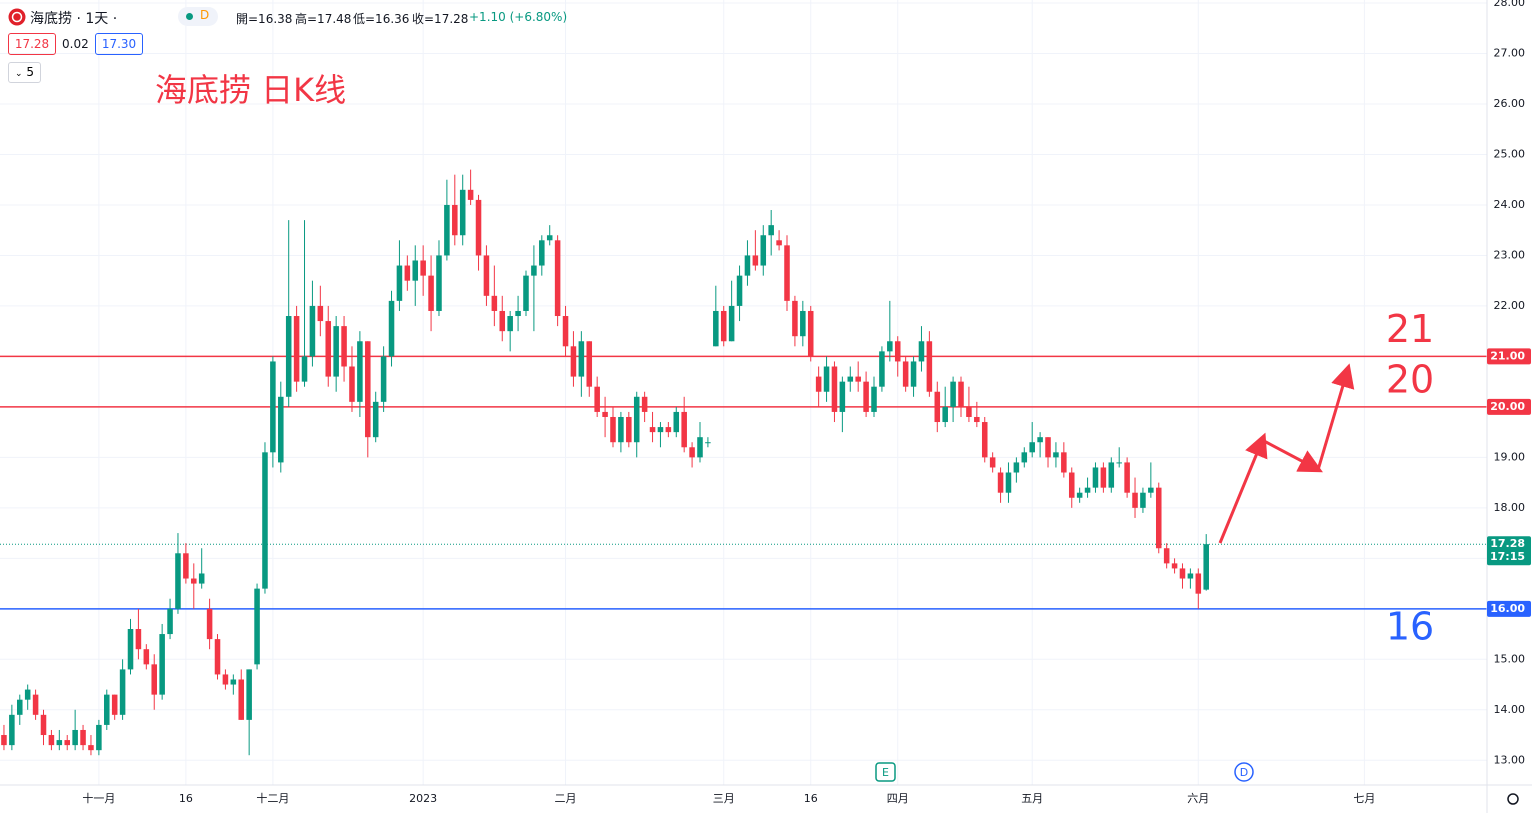 The height and width of the screenshot is (813, 1532). What do you see at coordinates (198, 16) in the screenshot?
I see `badge: D` at bounding box center [198, 16].